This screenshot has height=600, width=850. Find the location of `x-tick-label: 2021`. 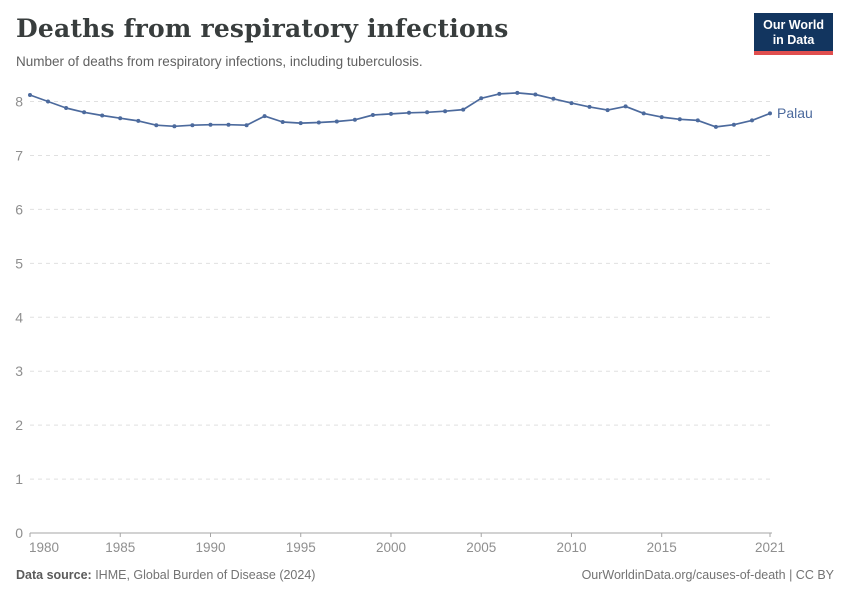

x-tick-label: 2021 is located at coordinates (770, 547).